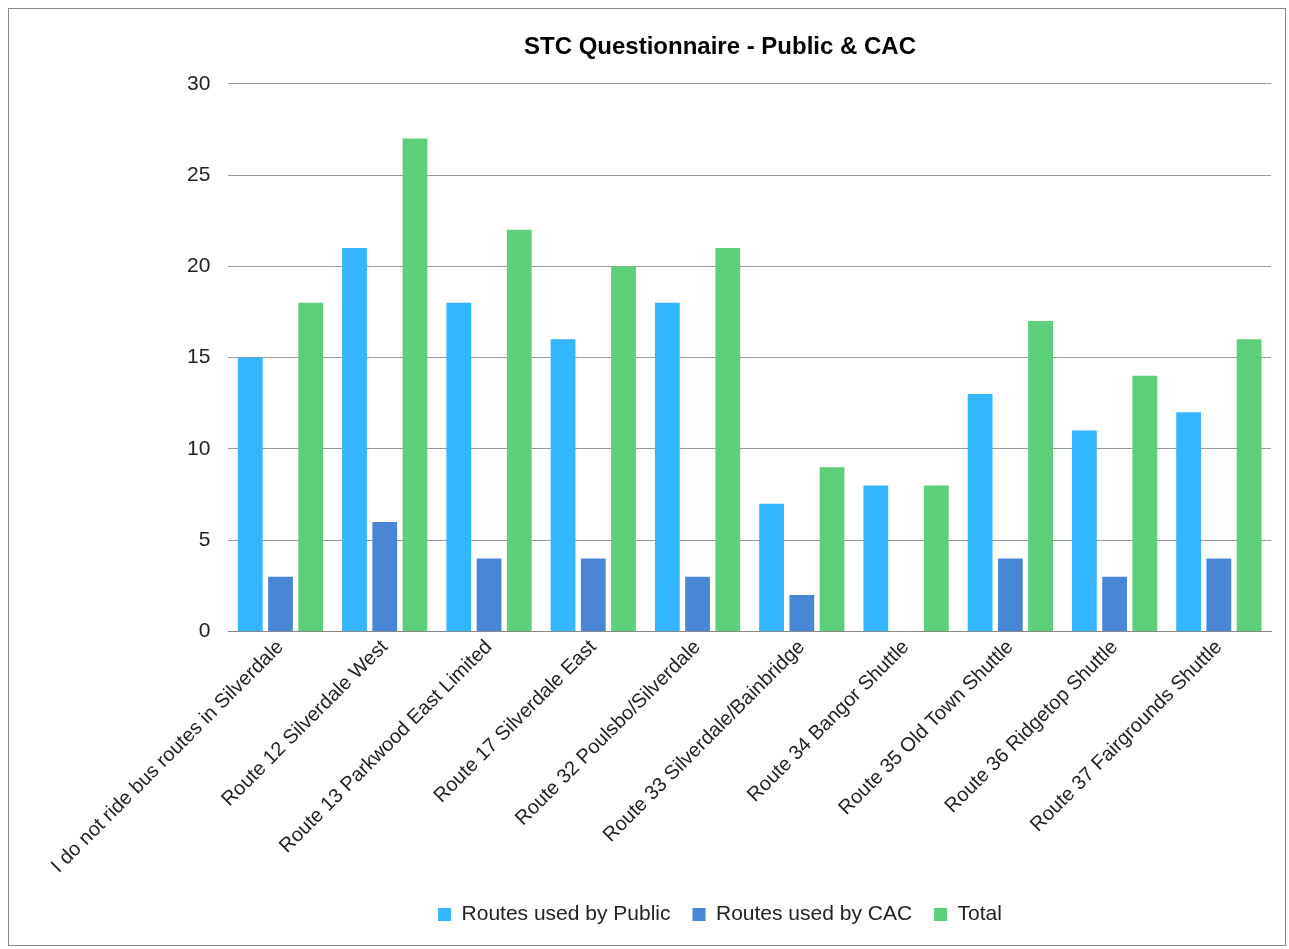 The width and height of the screenshot is (1289, 949). Describe the element at coordinates (199, 173) in the screenshot. I see `y-tick-label: 25` at that location.